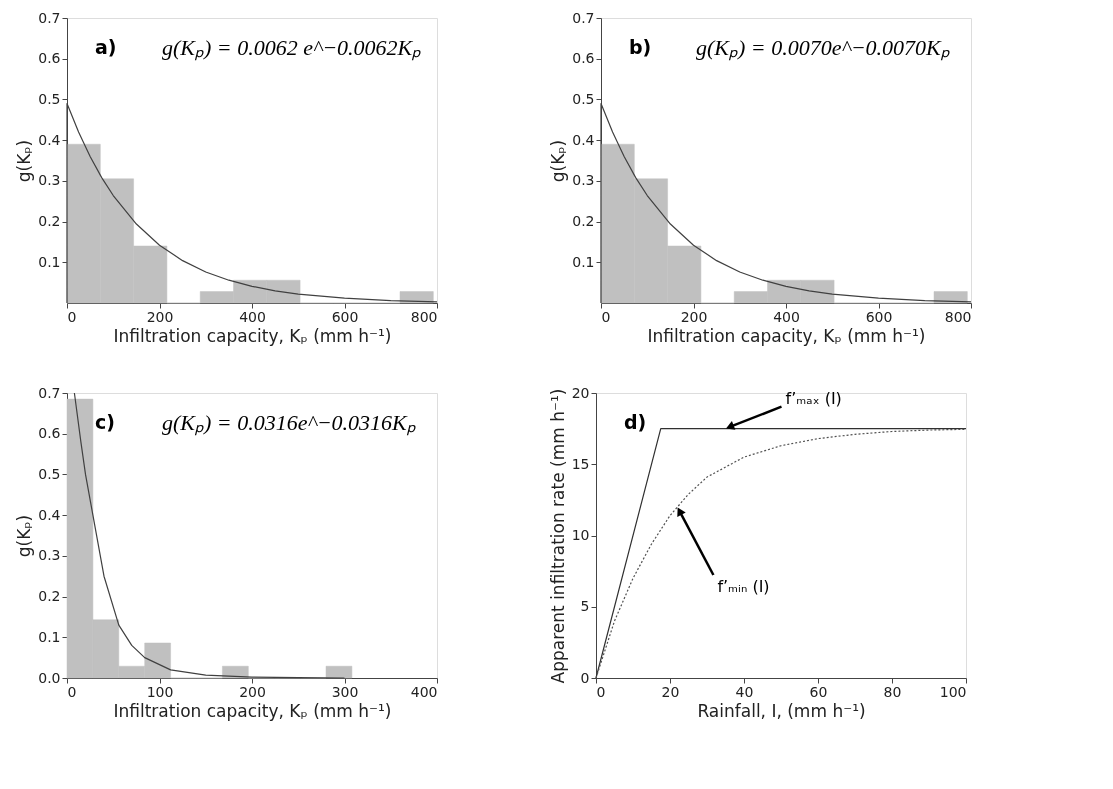  I want to click on y-tick-label: 0, so click(585, 677).